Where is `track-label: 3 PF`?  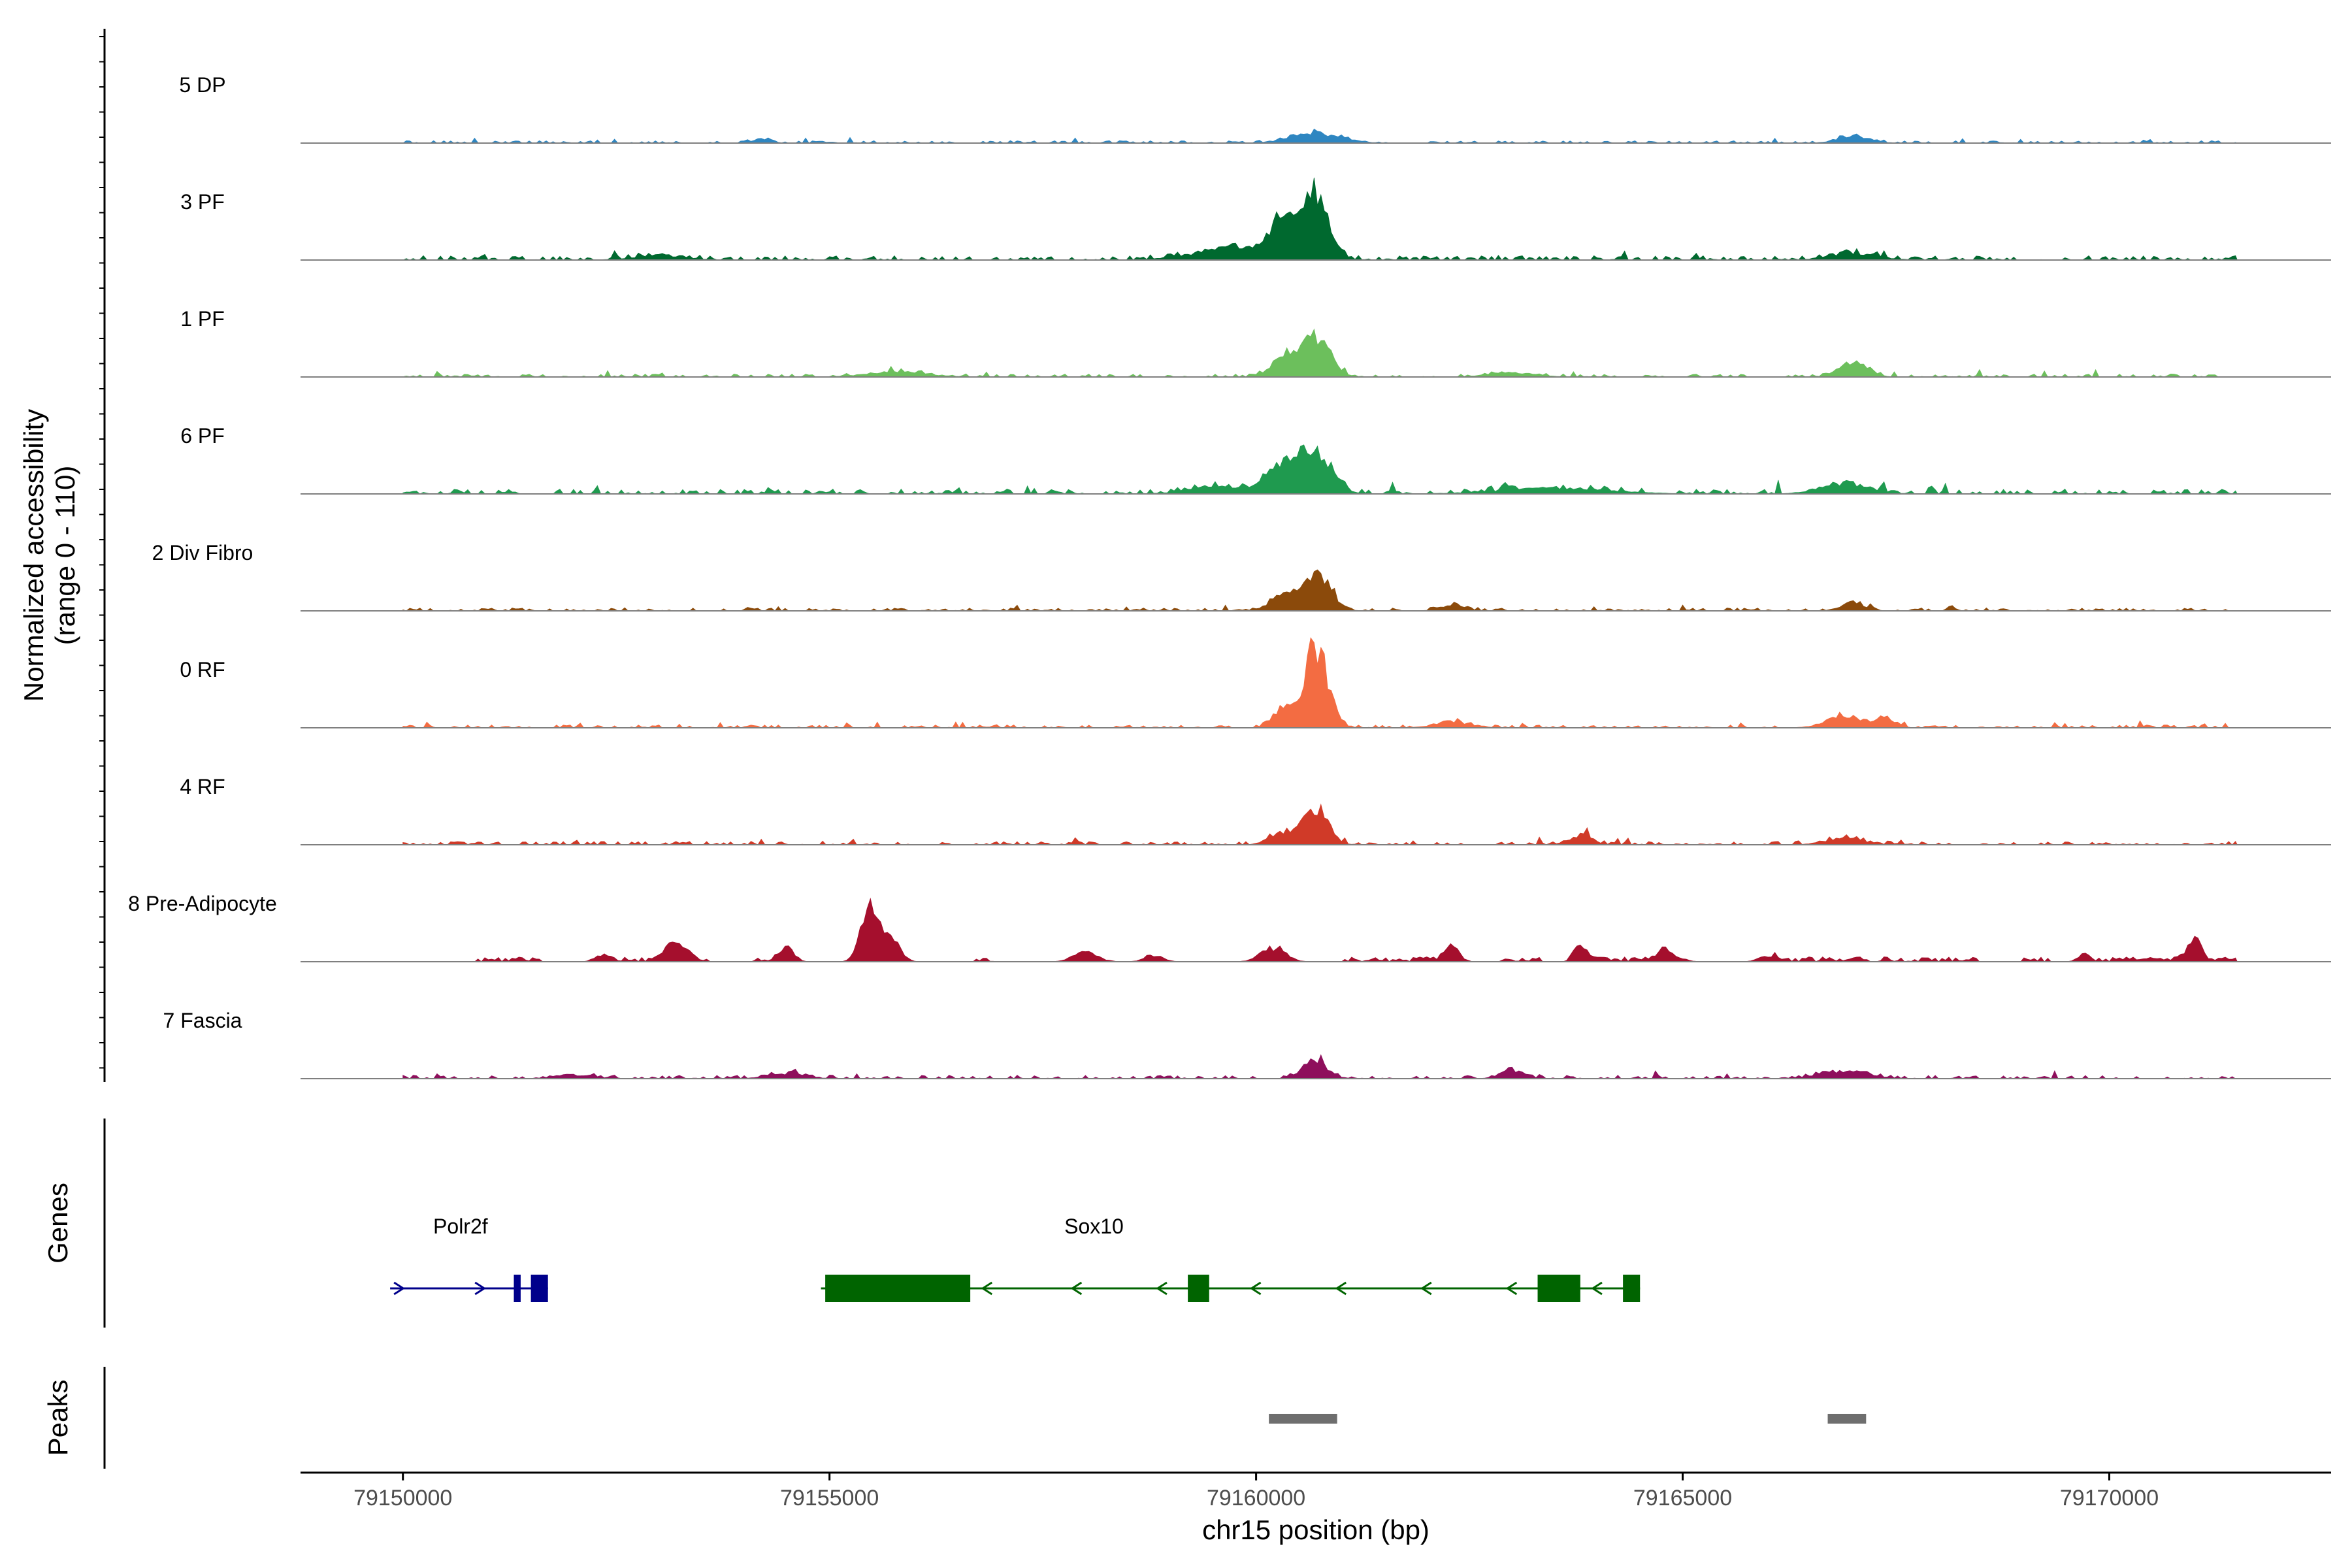
track-label: 3 PF is located at coordinates (202, 202).